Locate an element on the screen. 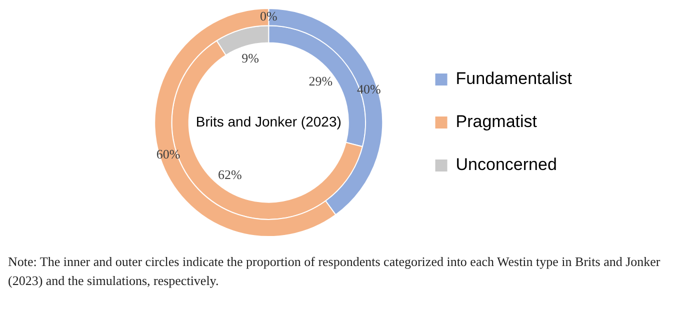  data-label: 9% is located at coordinates (251, 58).